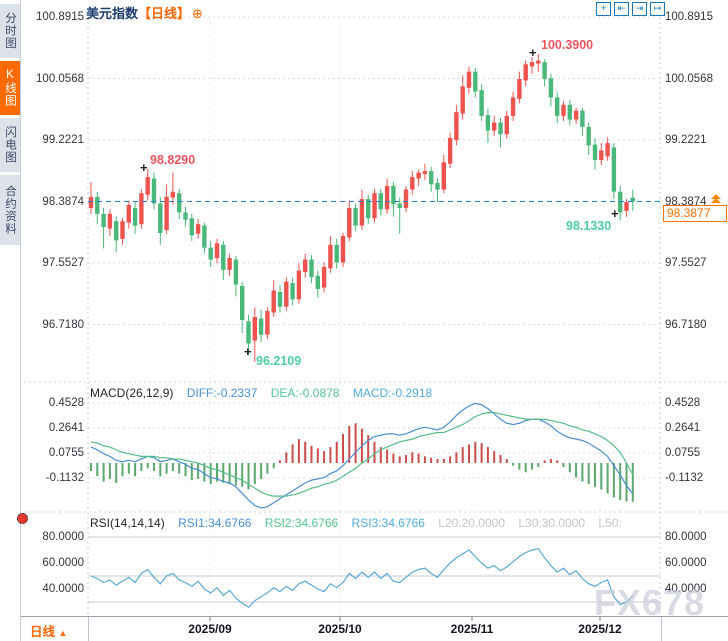 Image resolution: width=728 pixels, height=641 pixels. Describe the element at coordinates (374, 616) in the screenshot. I see `x-axis-line` at that location.